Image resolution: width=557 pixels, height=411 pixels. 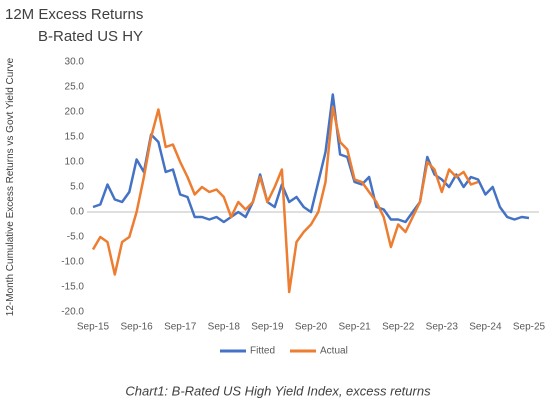 What do you see at coordinates (76, 237) in the screenshot?
I see `y-tick-label: -5.0` at bounding box center [76, 237].